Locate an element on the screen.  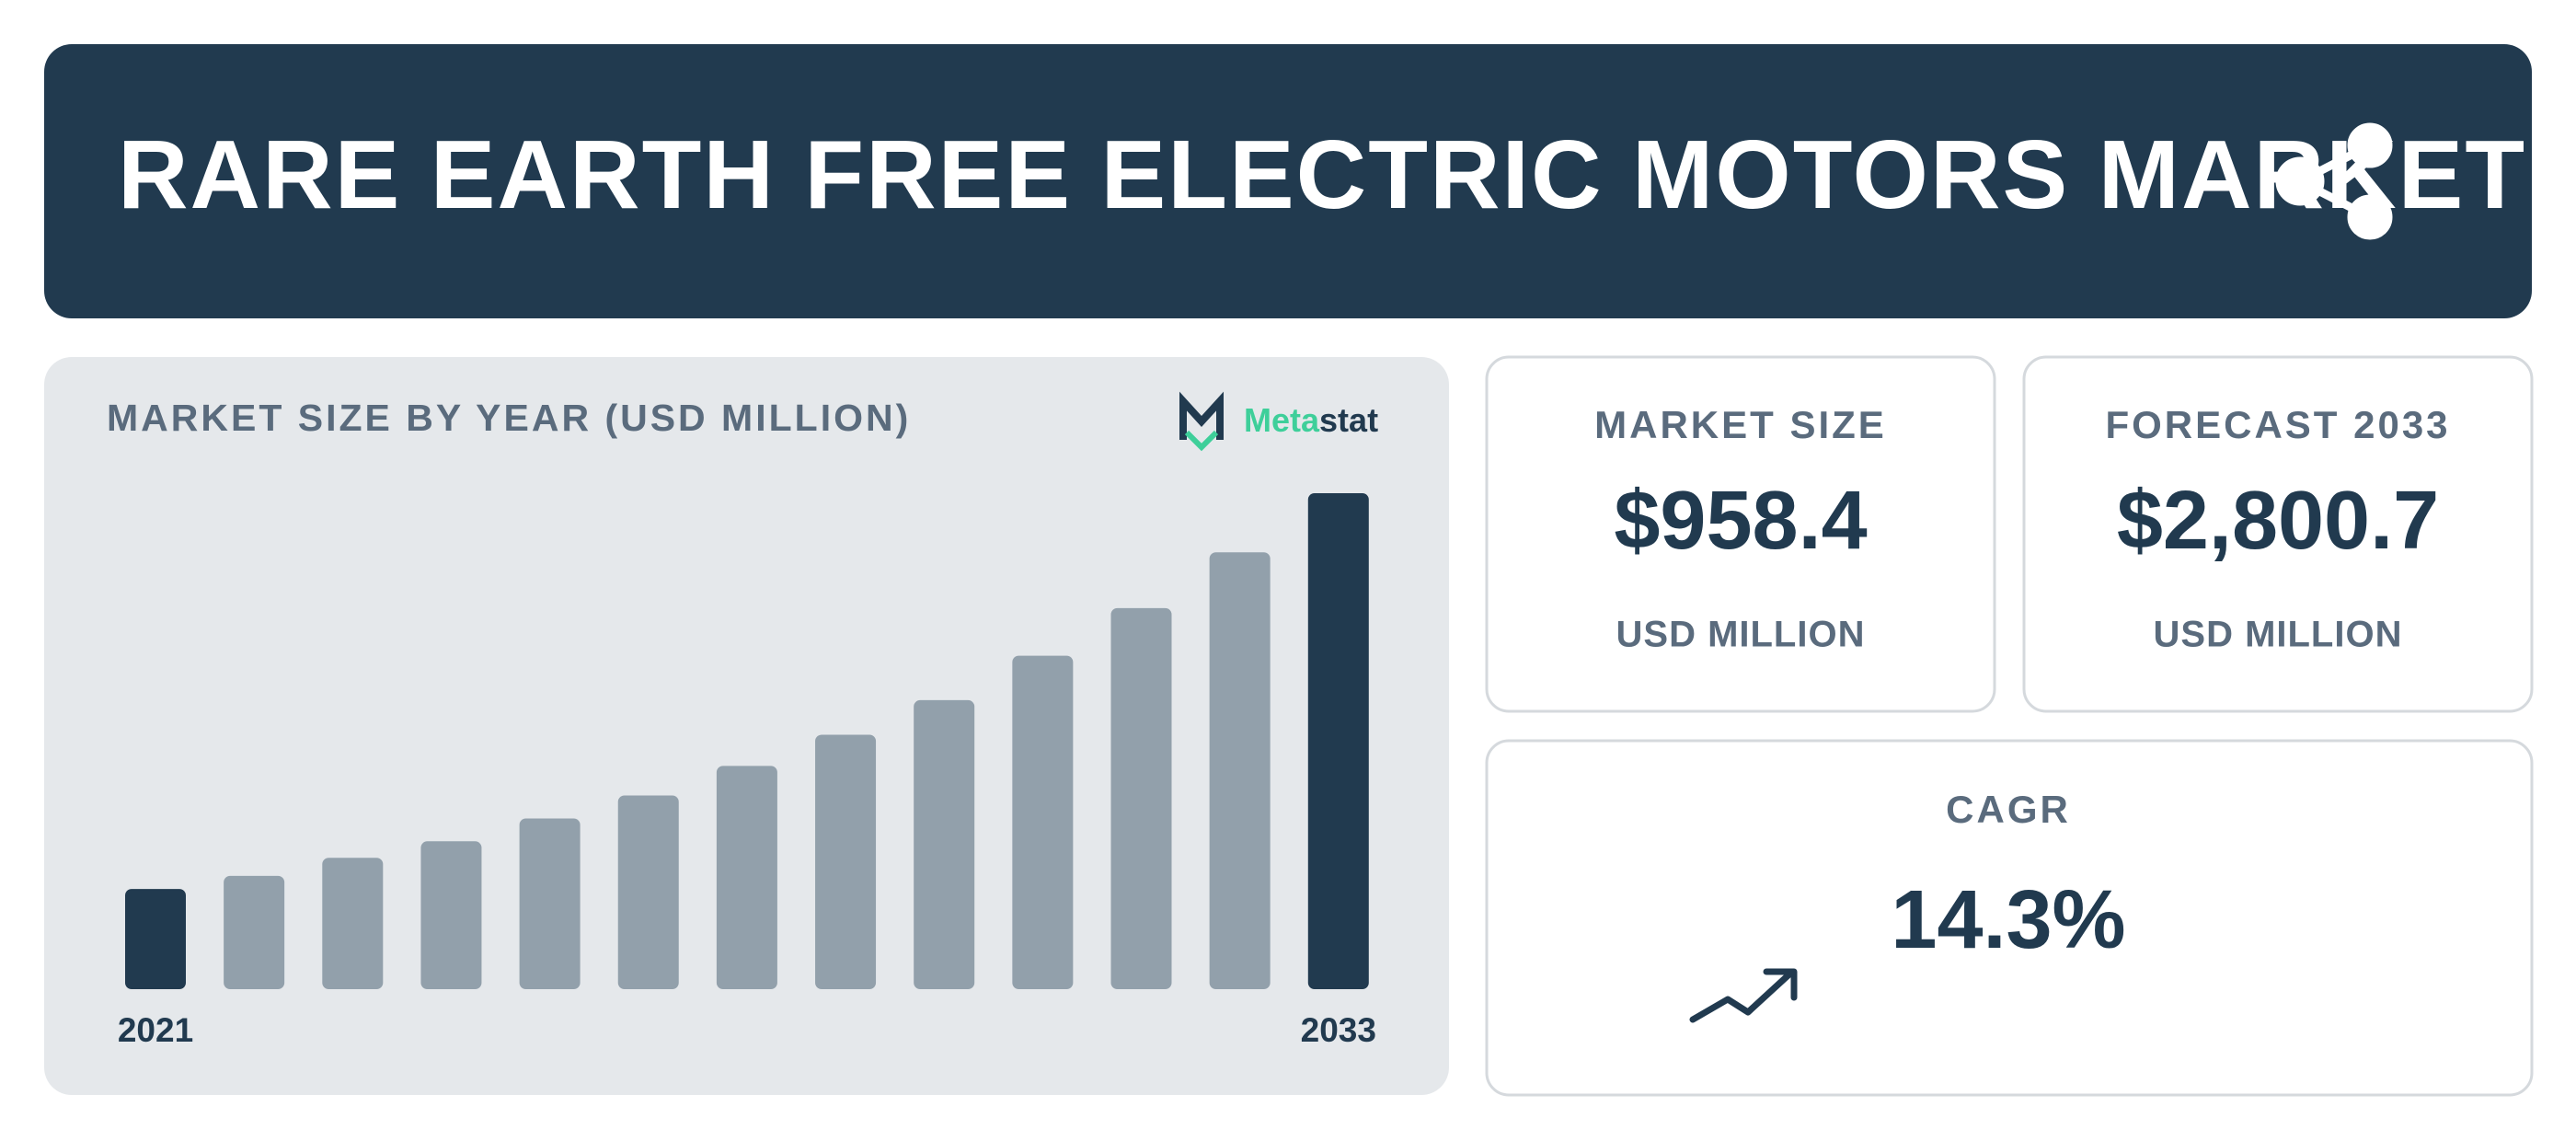
card-label: FORECAST 2033 is located at coordinates (2277, 425).